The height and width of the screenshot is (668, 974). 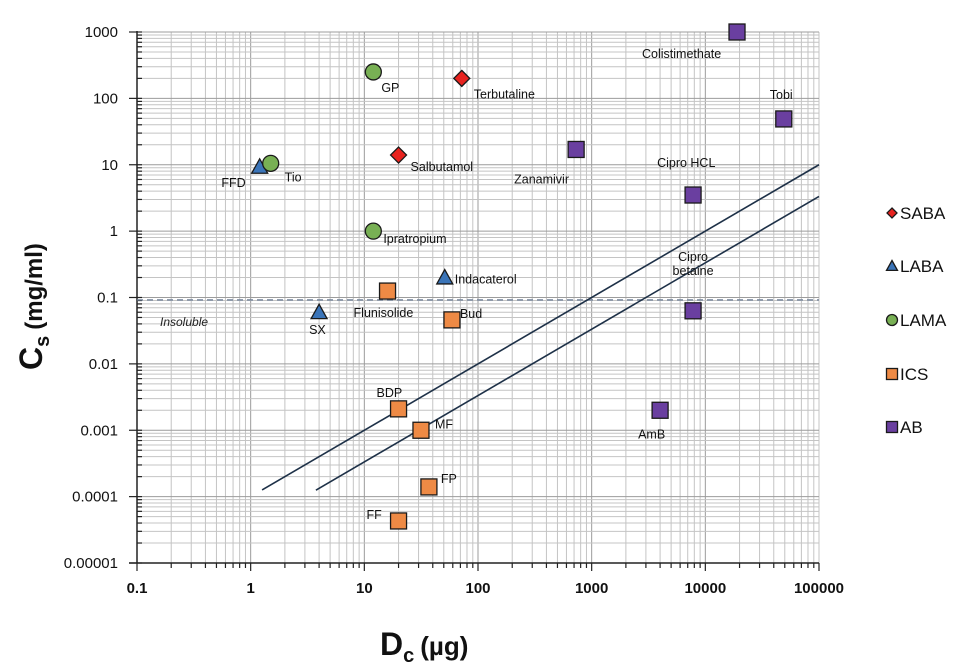 I want to click on x-tick-label: 100, so click(x=477, y=588).